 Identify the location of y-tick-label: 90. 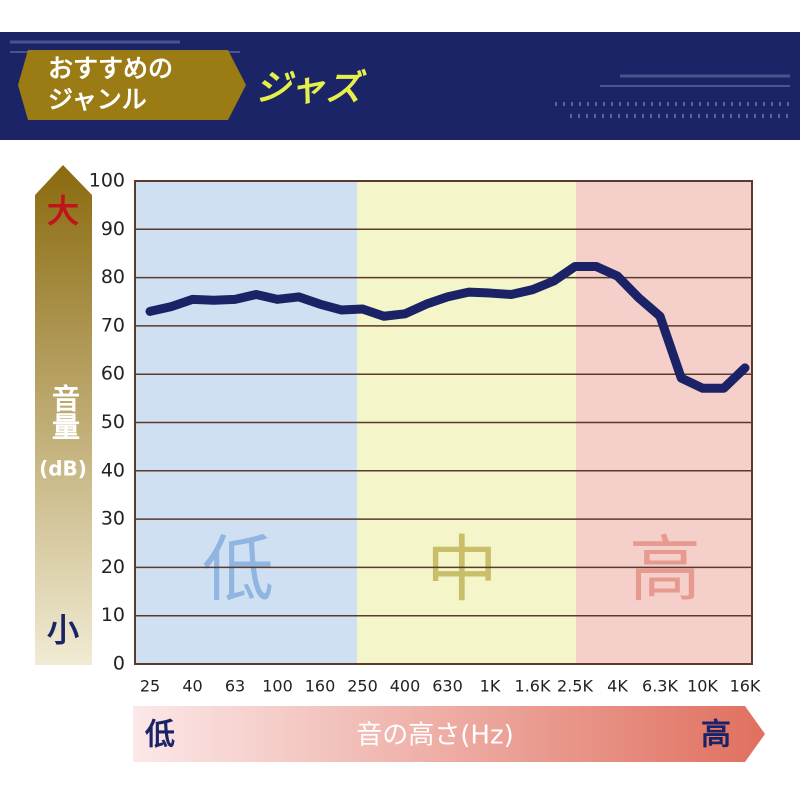
(113, 229).